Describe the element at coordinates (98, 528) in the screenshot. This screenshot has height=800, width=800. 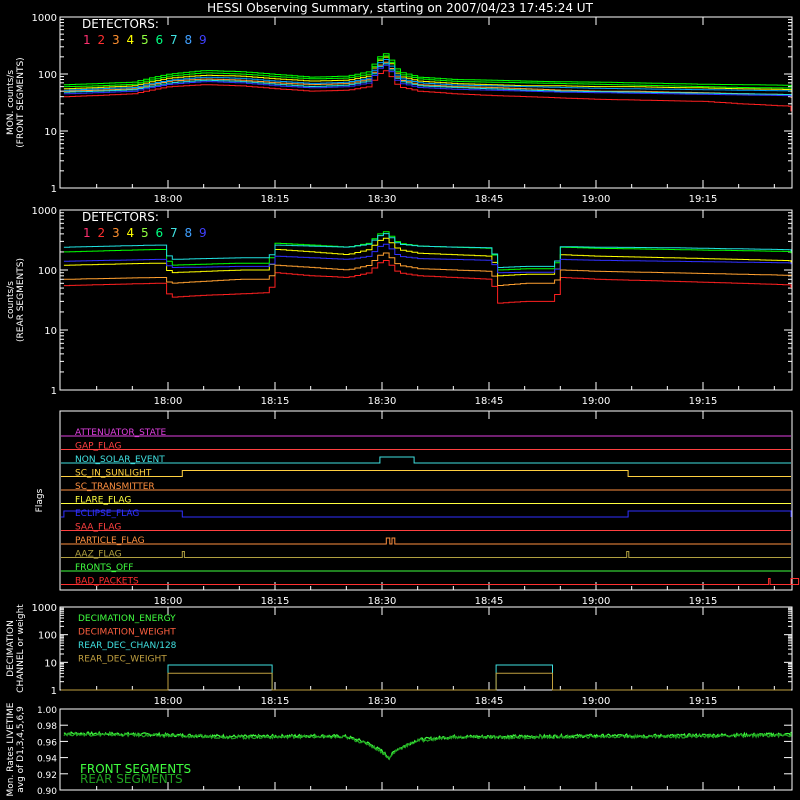
I see `flag-label-saa_flag: SAA_FLAG` at that location.